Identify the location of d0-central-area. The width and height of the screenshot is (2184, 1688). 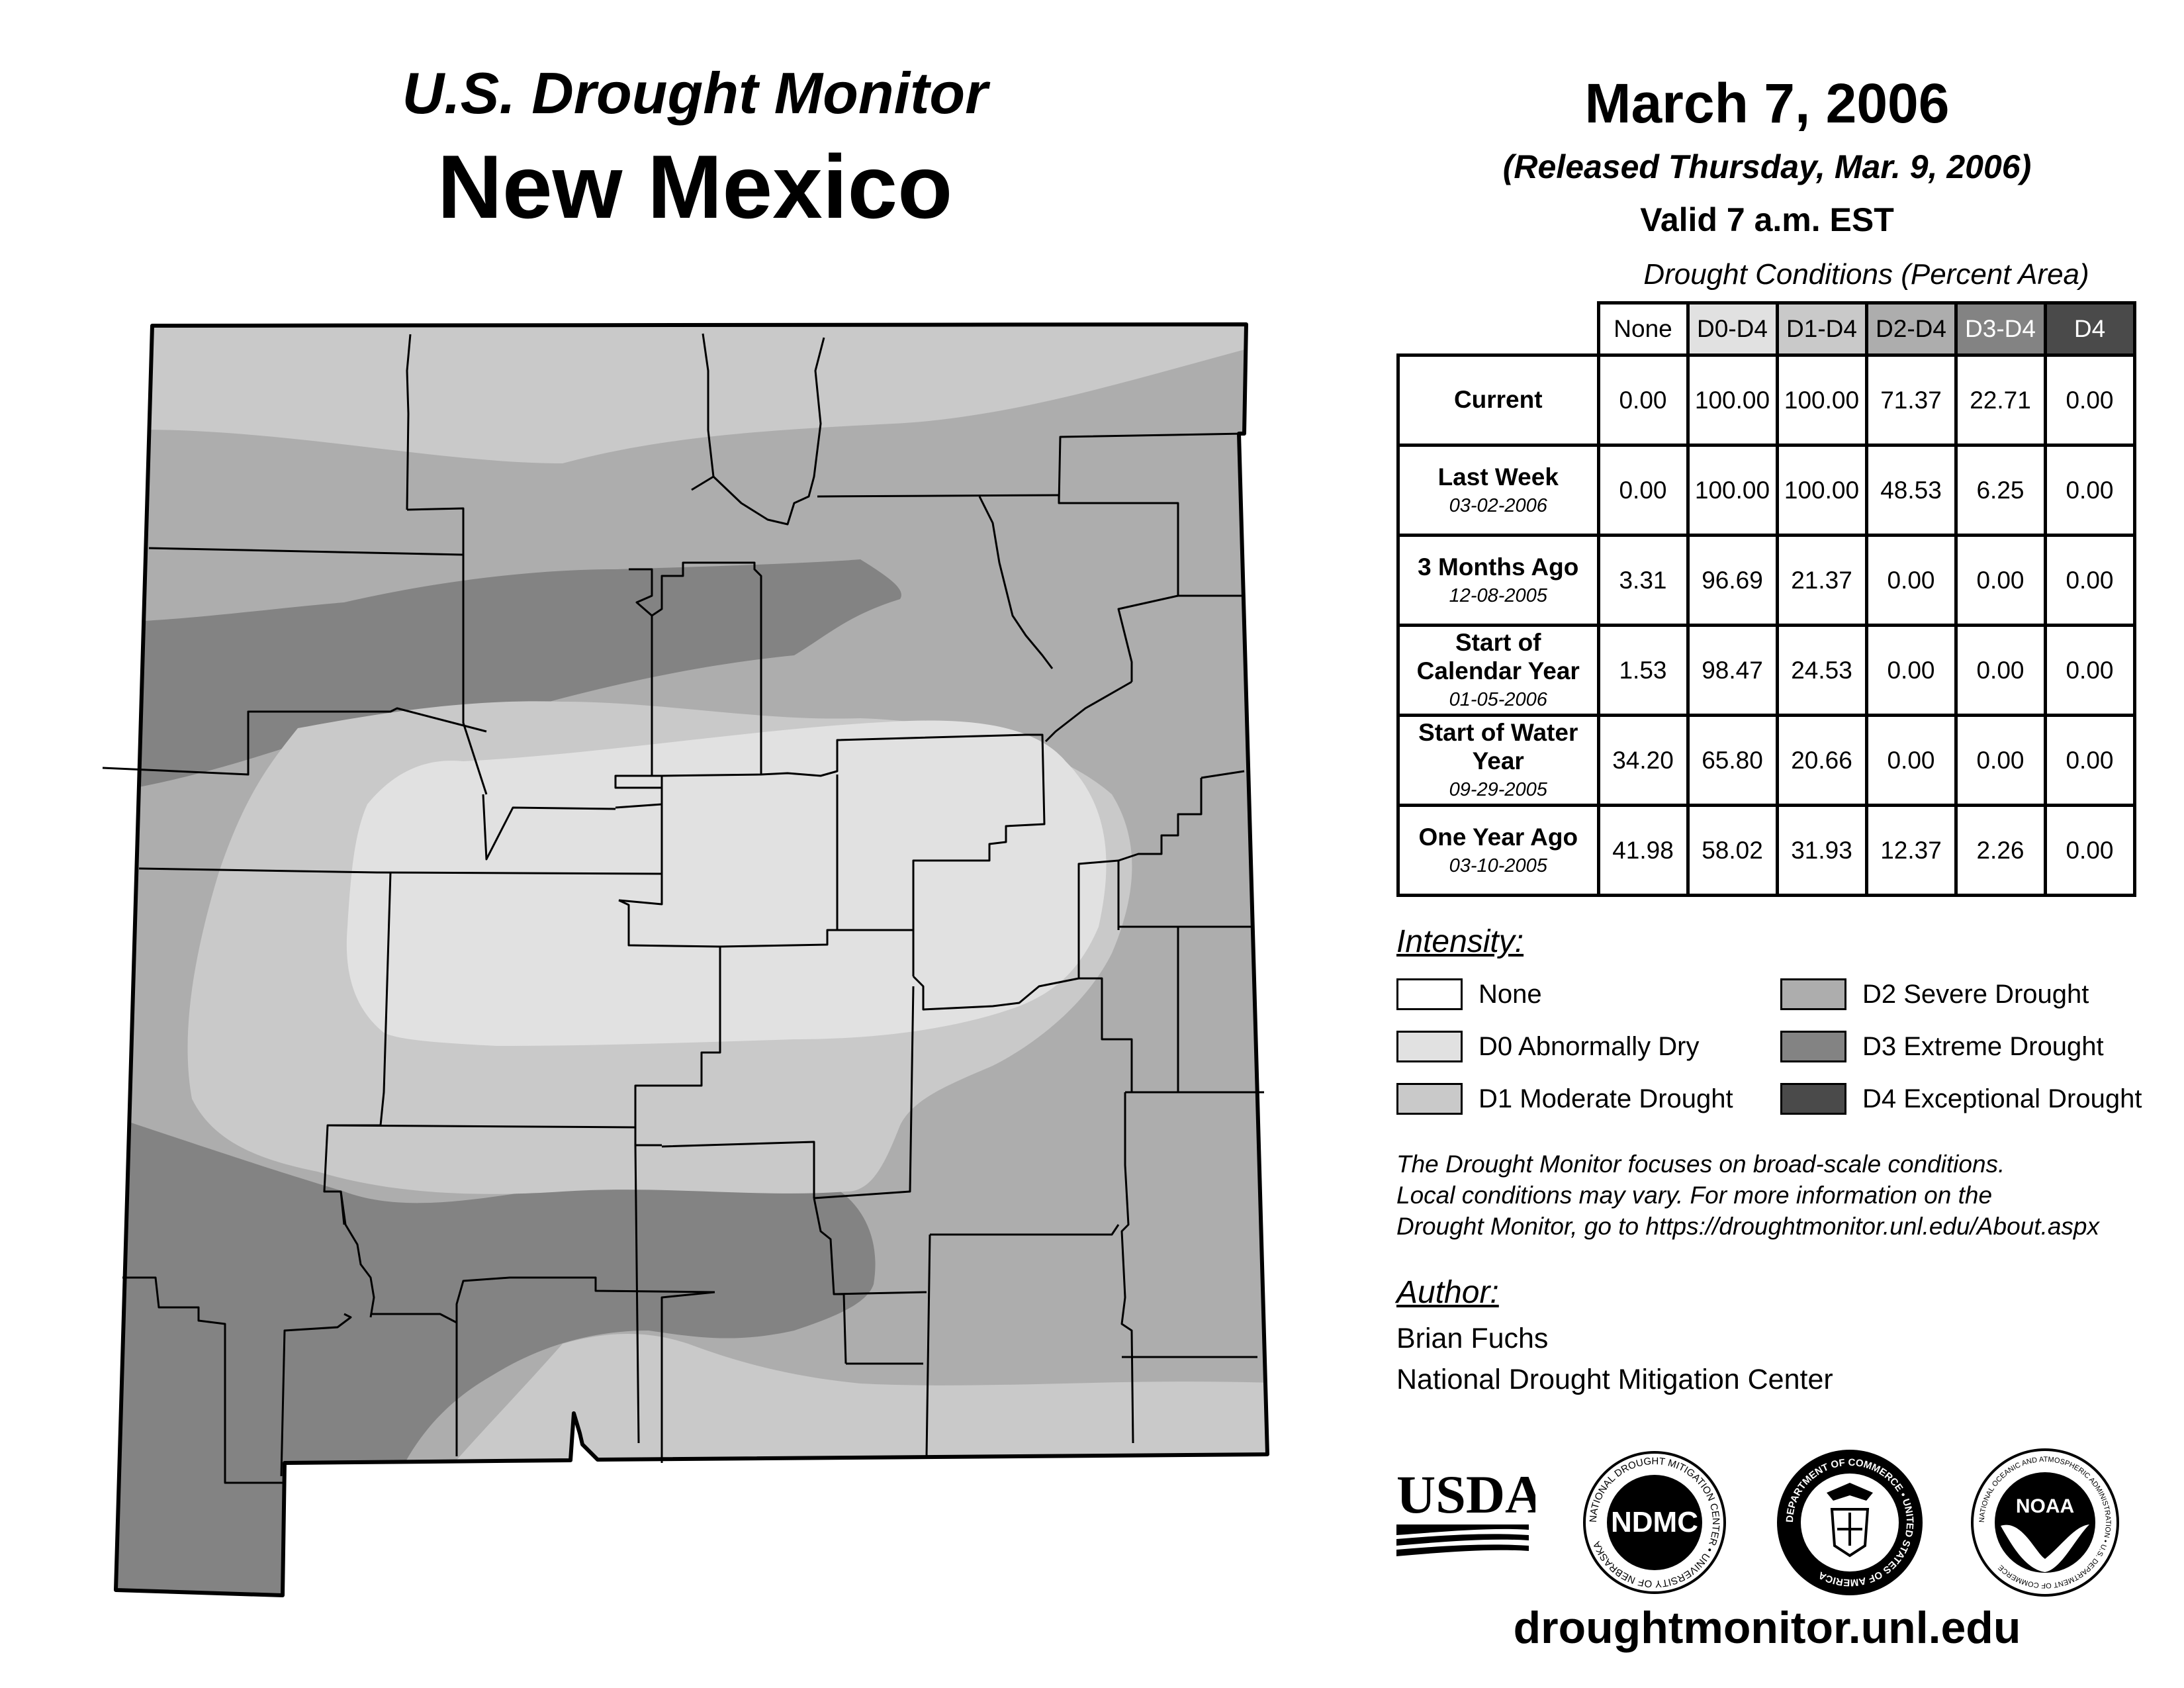
(726, 883).